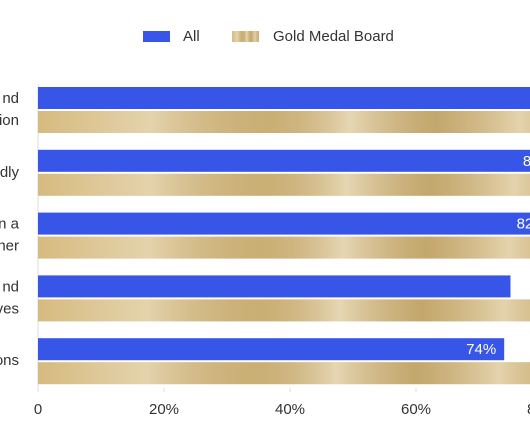 The height and width of the screenshot is (442, 530). I want to click on x-tick-label: 0, so click(38, 409).